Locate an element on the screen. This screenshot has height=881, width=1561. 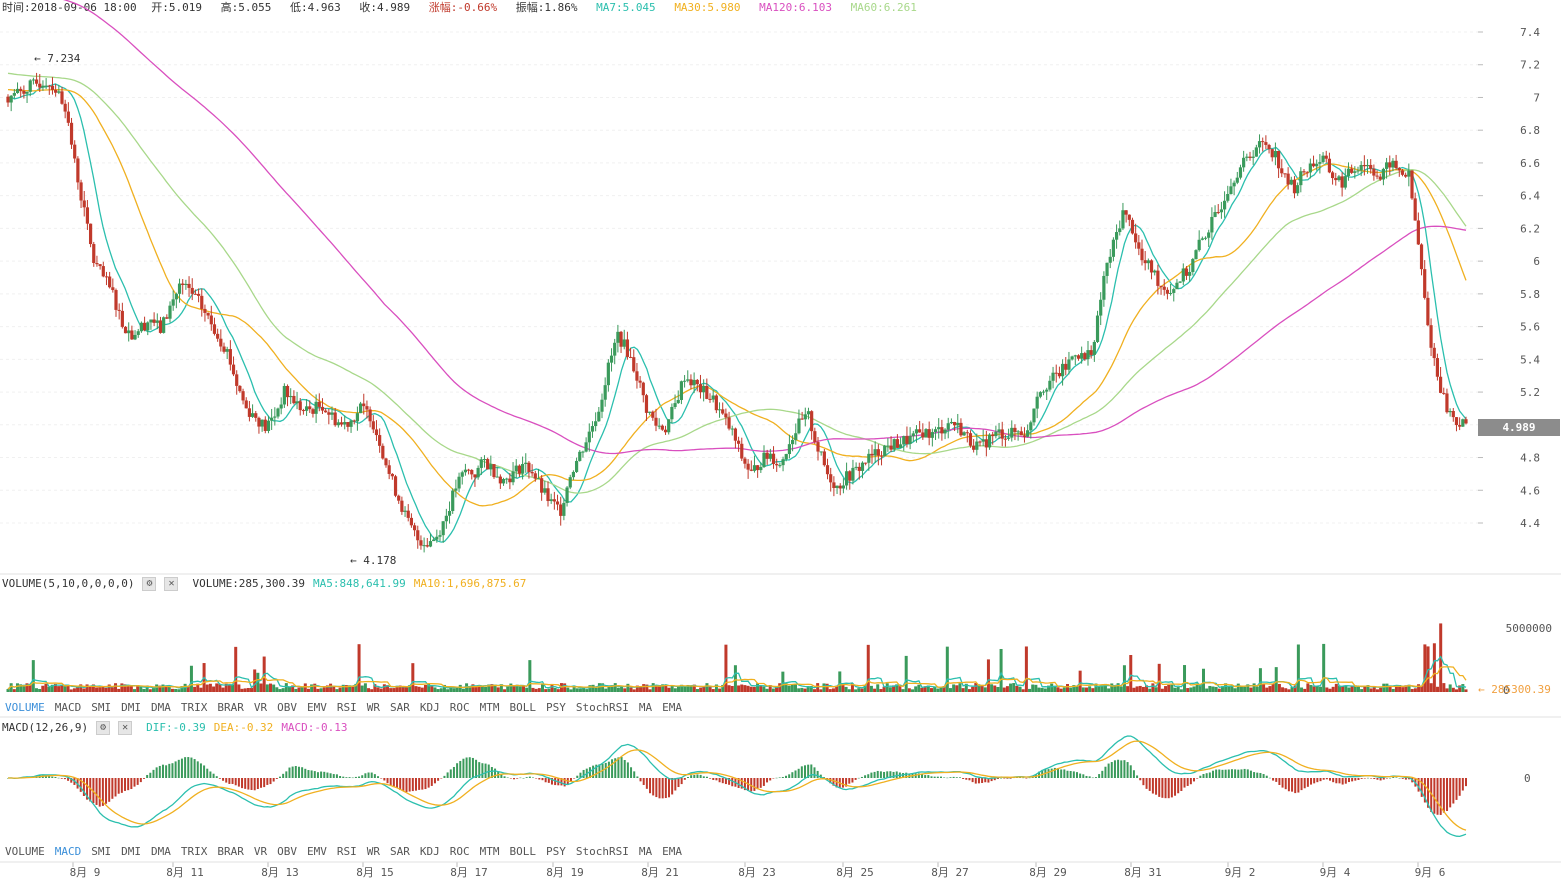
x-tick-label: 8月 11 is located at coordinates (185, 872).